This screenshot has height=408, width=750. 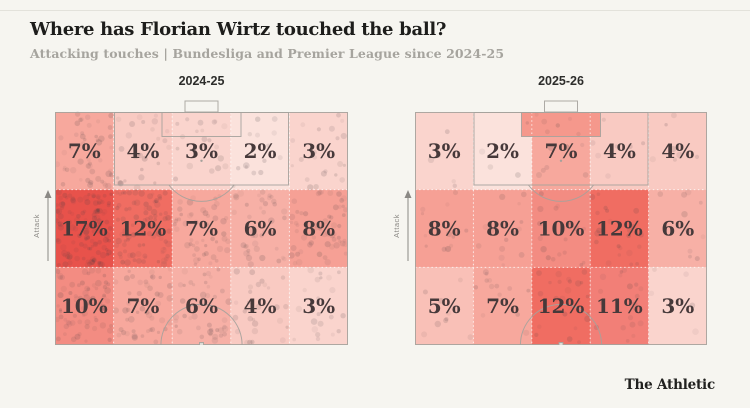 I want to click on zone-label-r0-c2: 7%, so click(x=561, y=151).